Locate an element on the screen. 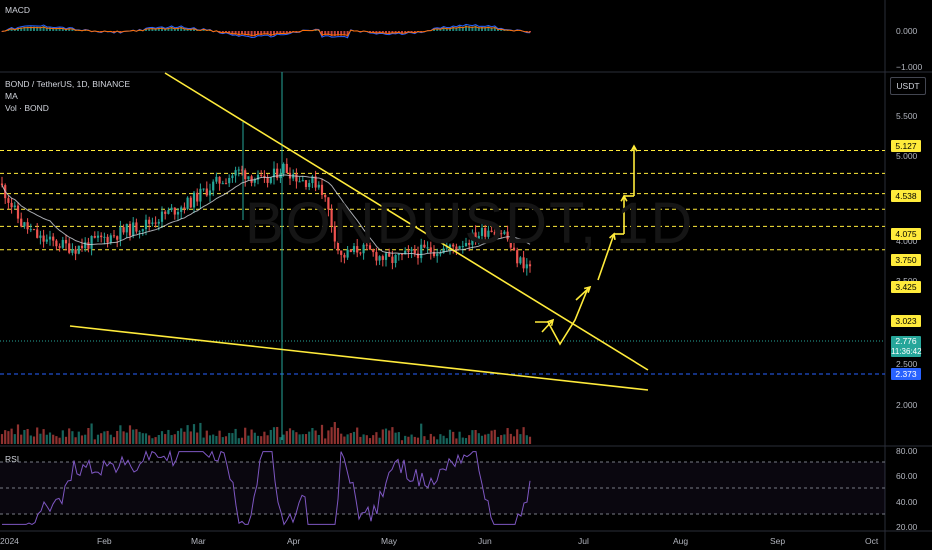 The width and height of the screenshot is (932, 550). rsi-tick-80: 80.00 is located at coordinates (907, 451).